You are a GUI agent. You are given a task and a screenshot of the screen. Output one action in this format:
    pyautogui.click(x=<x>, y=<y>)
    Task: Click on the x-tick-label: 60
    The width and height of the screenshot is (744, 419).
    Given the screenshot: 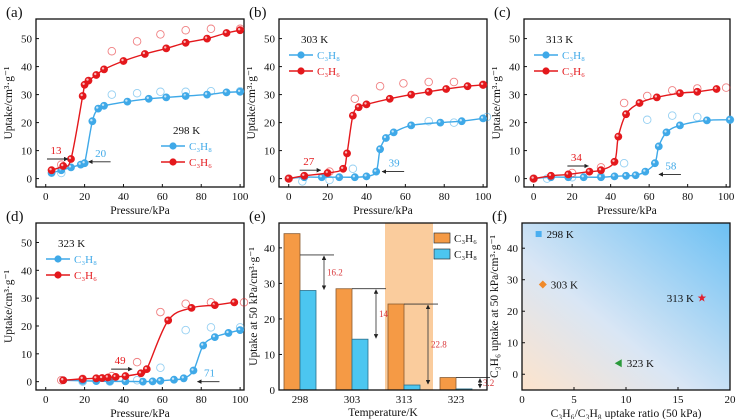 What is the action you would take?
    pyautogui.click(x=163, y=400)
    